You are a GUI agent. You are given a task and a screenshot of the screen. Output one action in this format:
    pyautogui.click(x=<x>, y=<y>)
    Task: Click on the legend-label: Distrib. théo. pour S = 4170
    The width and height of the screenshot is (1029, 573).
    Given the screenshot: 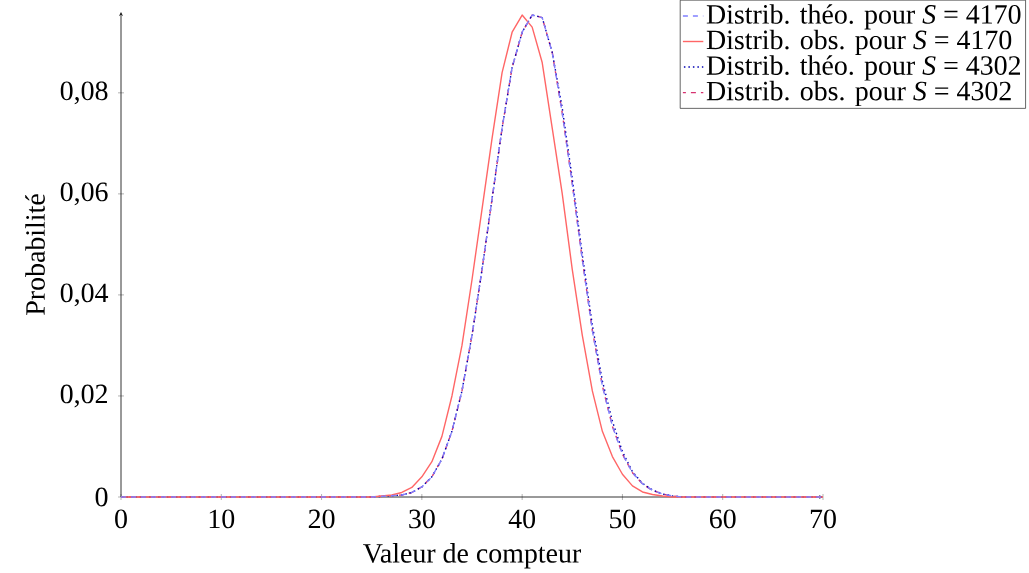 What is the action you would take?
    pyautogui.click(x=863, y=17)
    